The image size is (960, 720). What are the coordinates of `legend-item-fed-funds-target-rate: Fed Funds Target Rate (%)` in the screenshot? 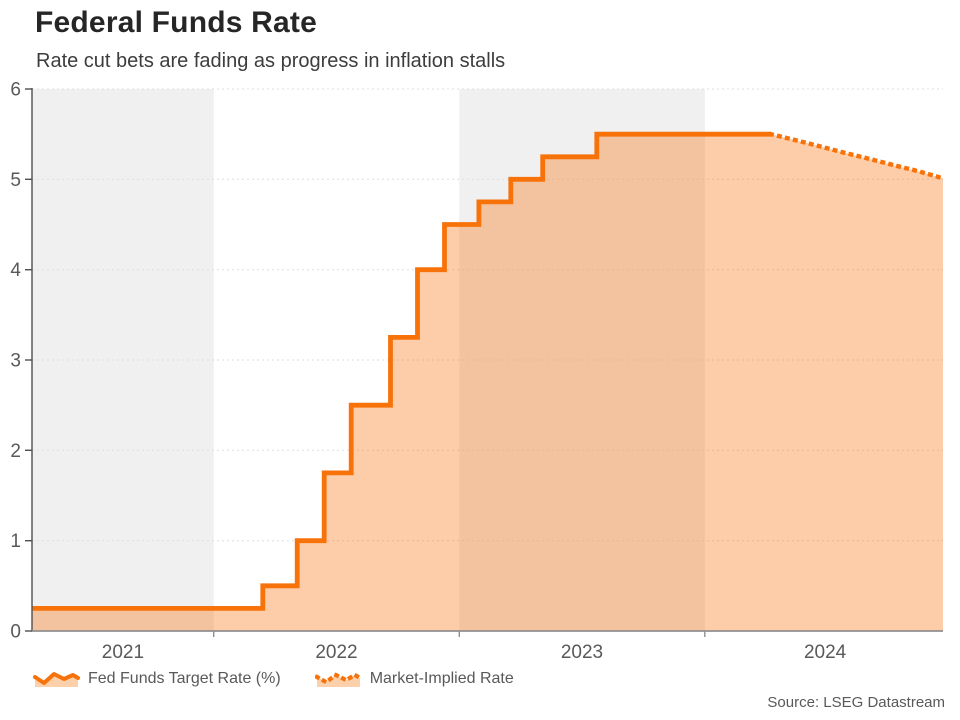 It's located at (157, 679).